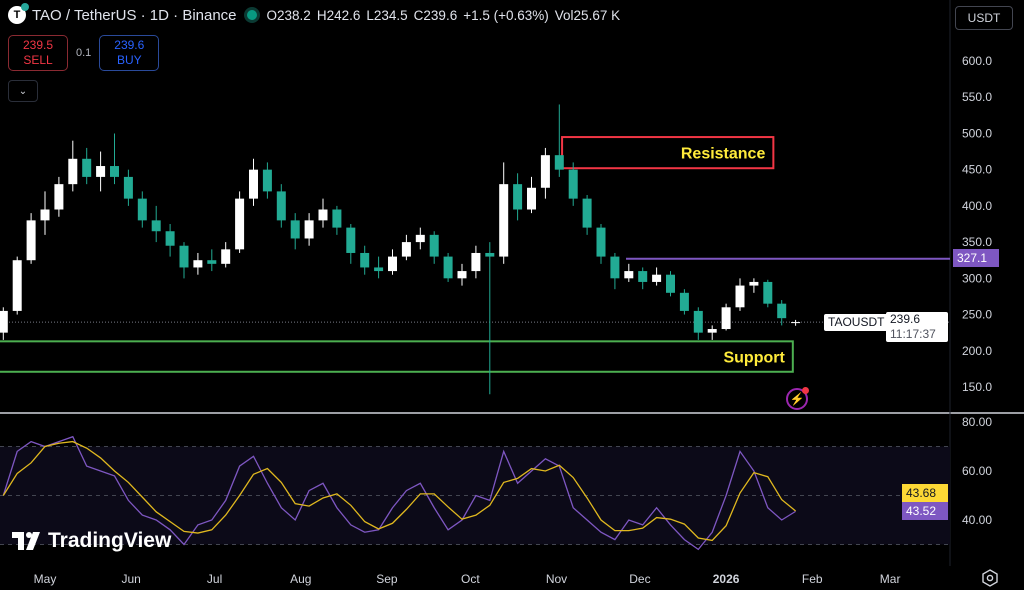 Image resolution: width=1024 pixels, height=590 pixels. What do you see at coordinates (587, 15) in the screenshot?
I see `ohlc-volume: Vol25.67 K` at bounding box center [587, 15].